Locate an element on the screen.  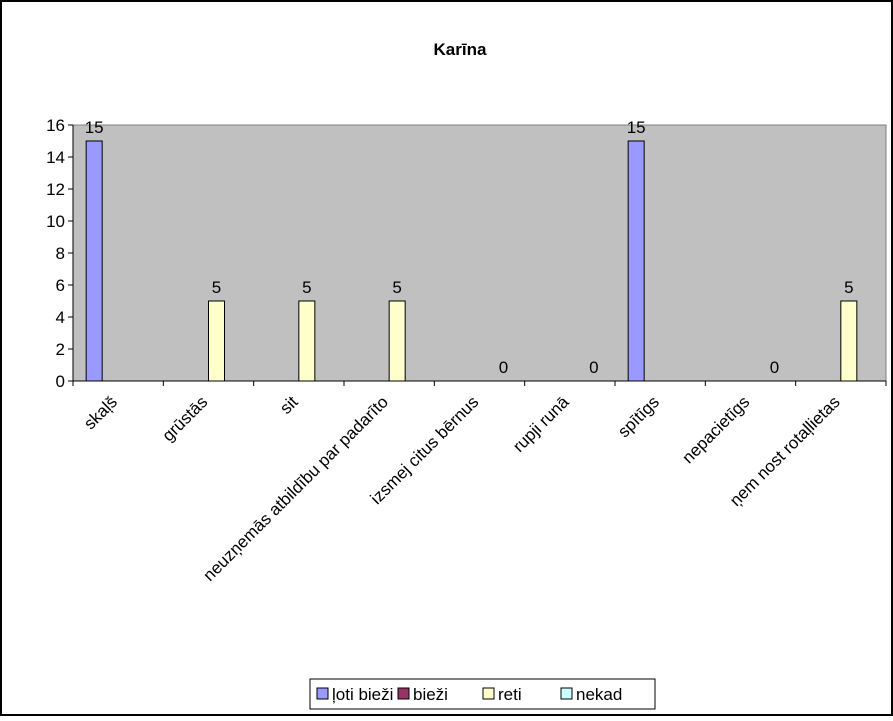
legend-label: nekad is located at coordinates (599, 694).